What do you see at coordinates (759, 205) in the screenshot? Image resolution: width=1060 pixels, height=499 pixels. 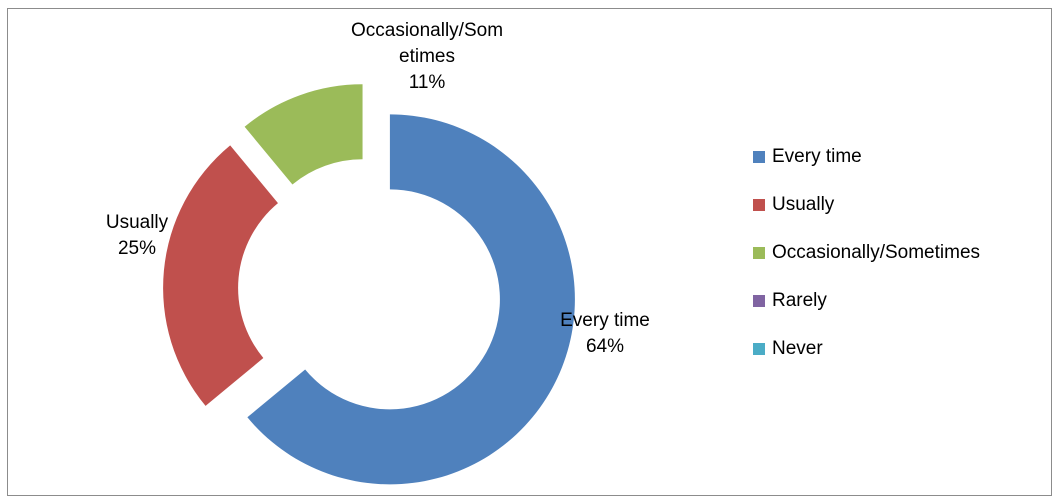 I see `legend-swatch-usually` at bounding box center [759, 205].